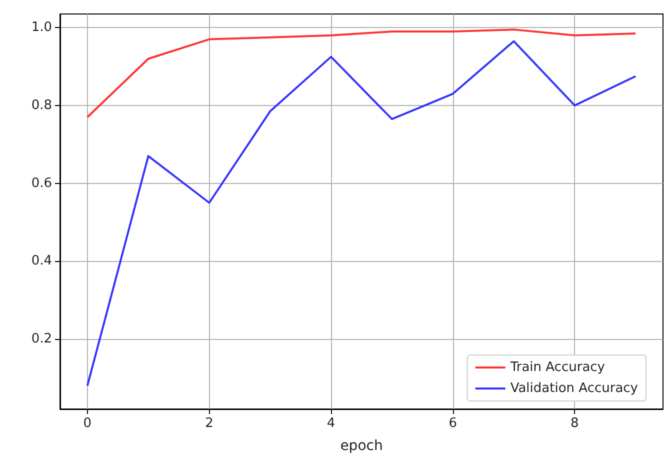  What do you see at coordinates (361, 446) in the screenshot?
I see `x-axis-title: epoch` at bounding box center [361, 446].